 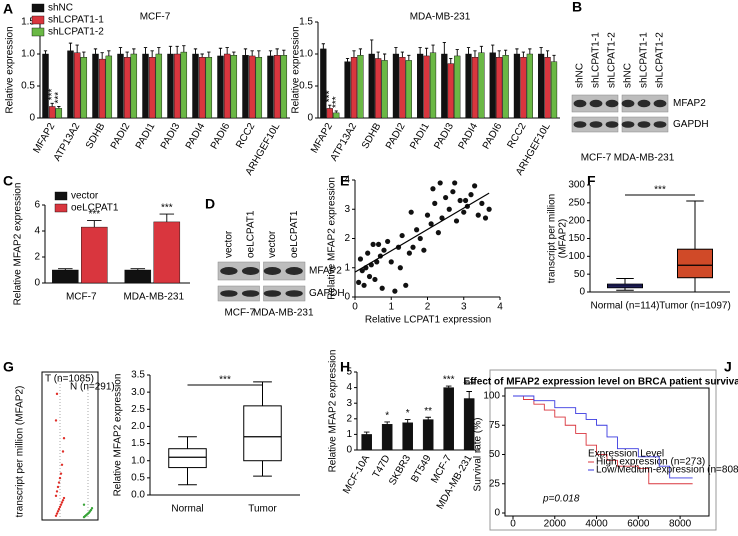 I want to click on y-tick-label: 0, so click(x=310, y=118).